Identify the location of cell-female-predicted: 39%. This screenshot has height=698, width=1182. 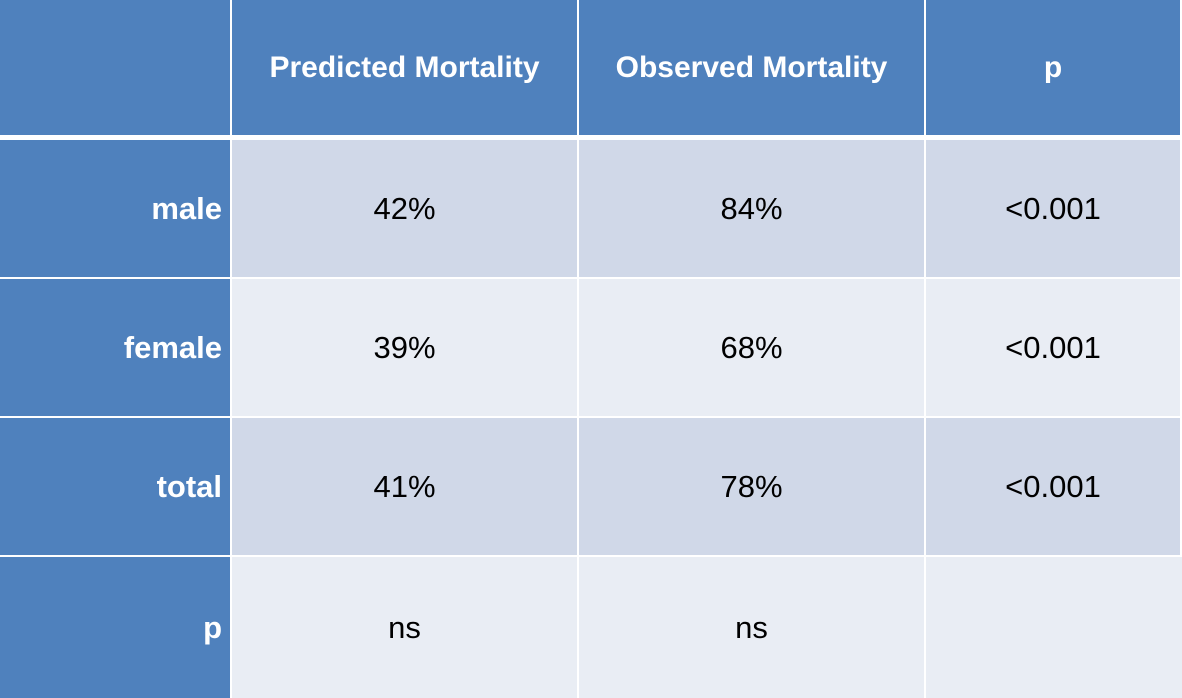
(405, 348).